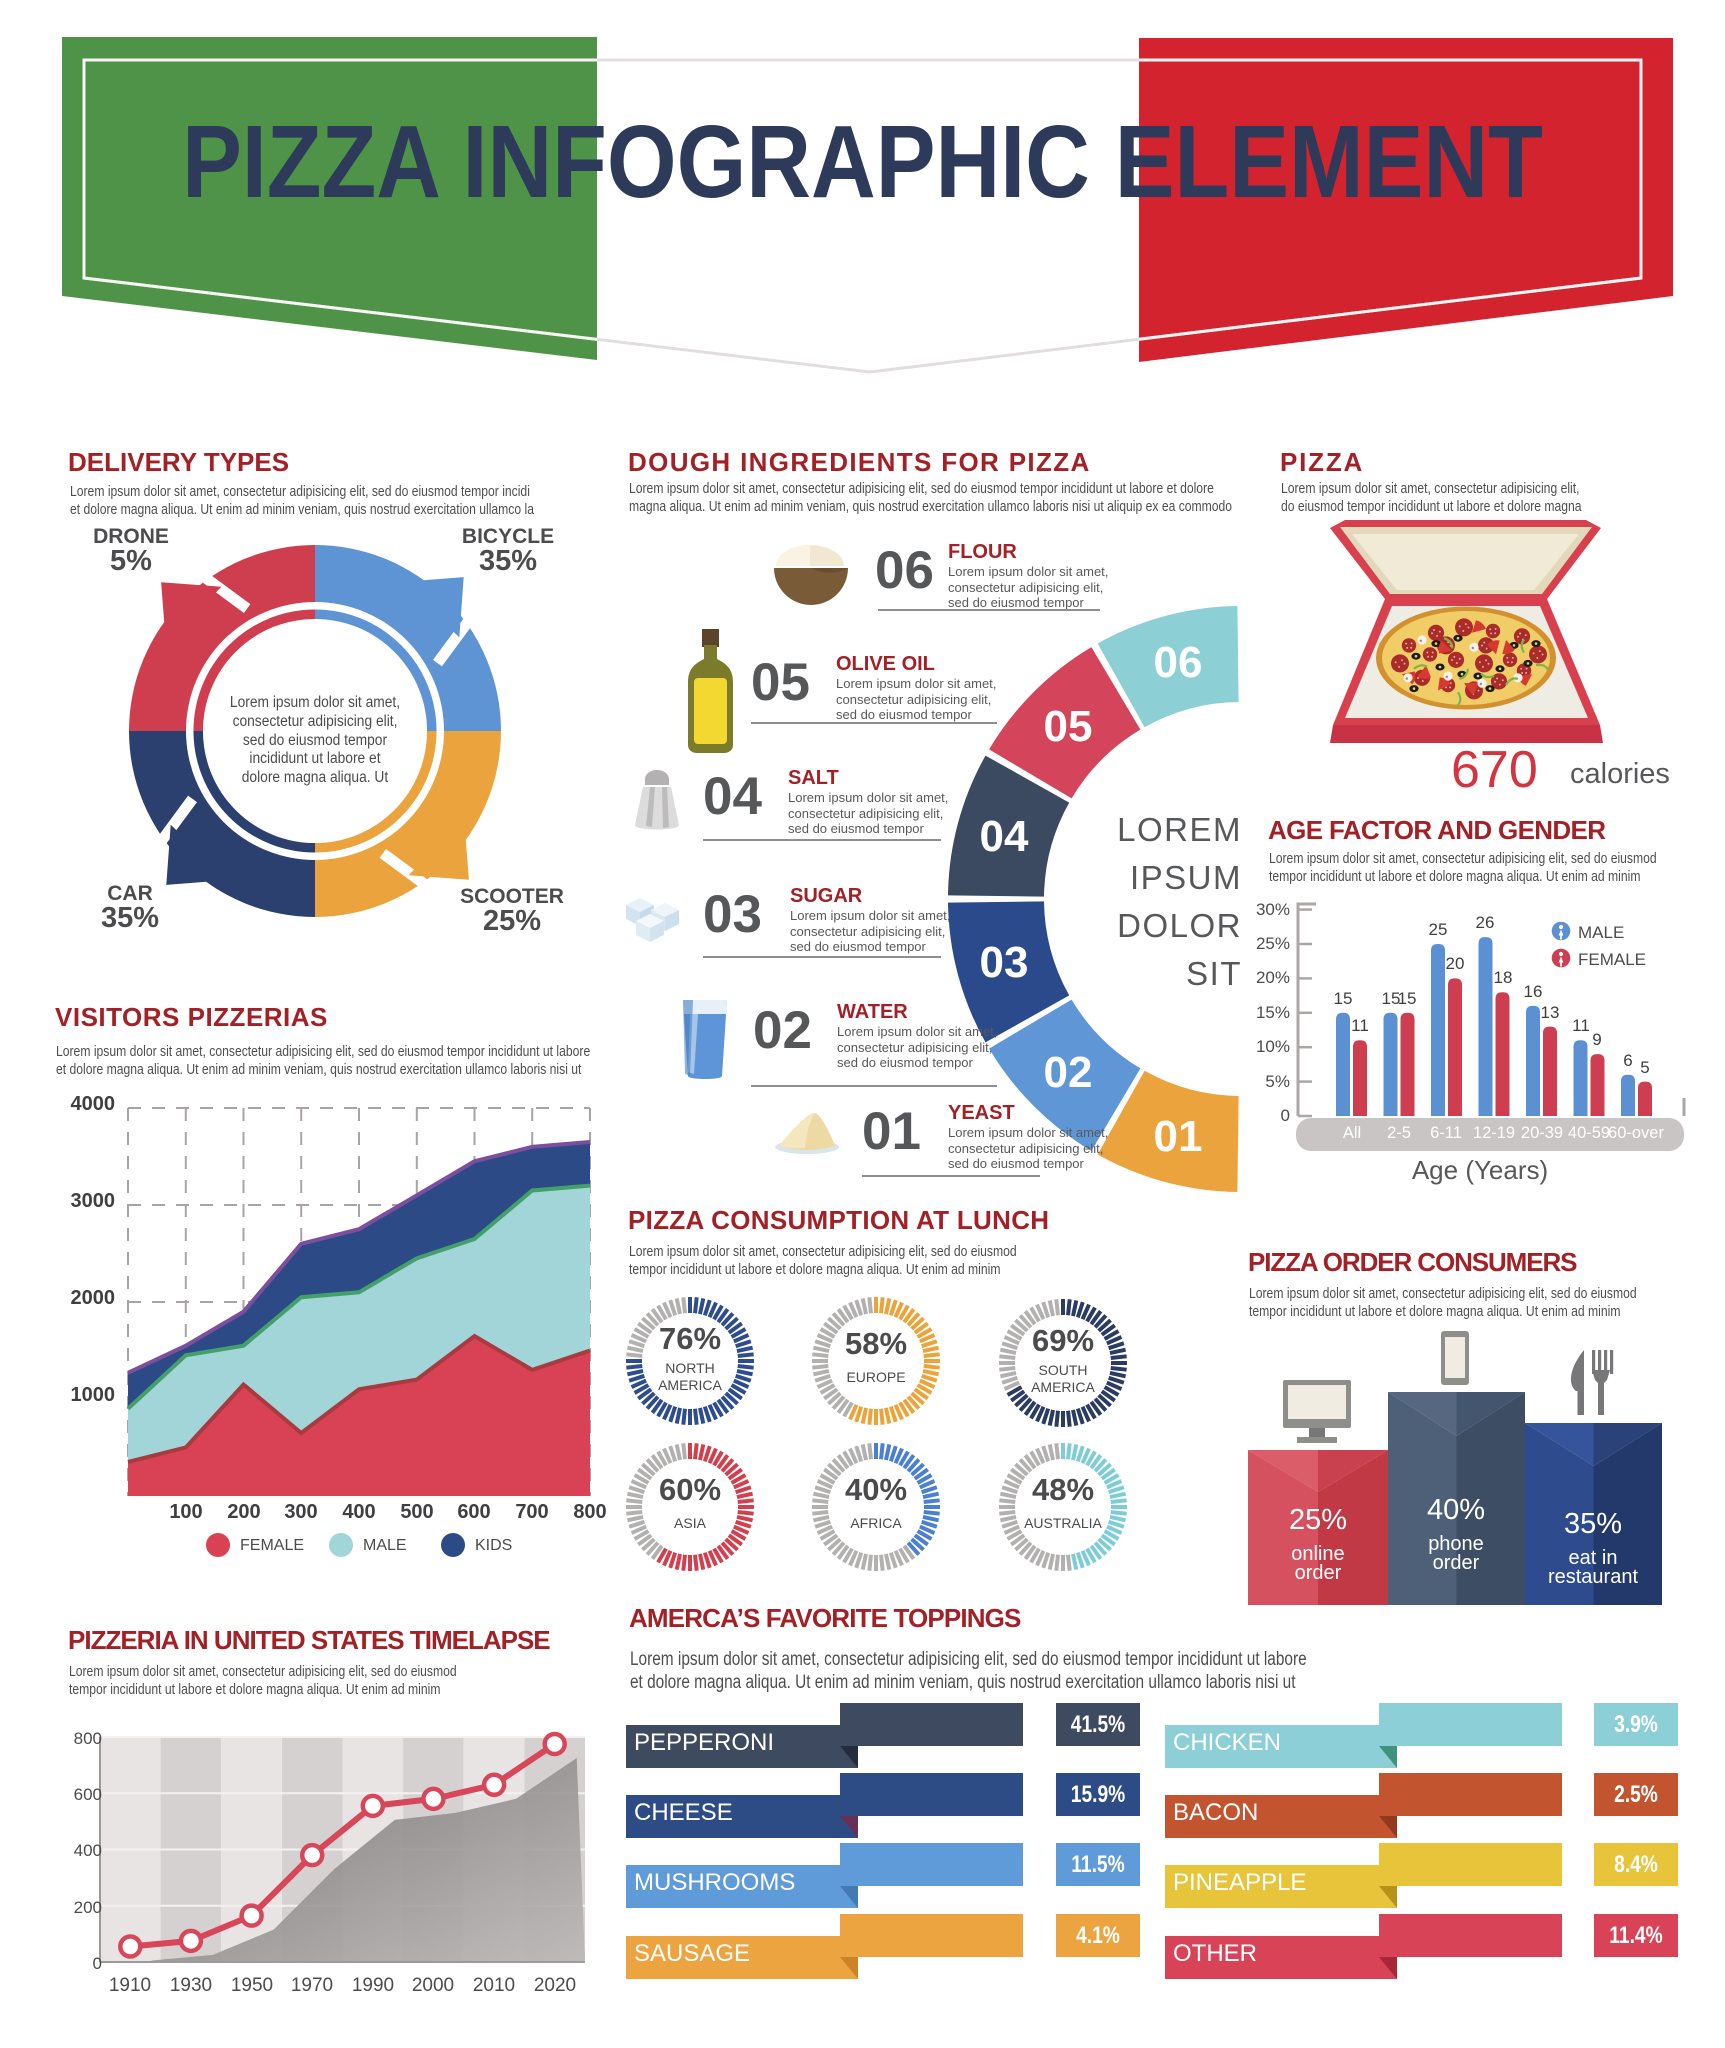  I want to click on svg-text: 03, so click(1004, 962).